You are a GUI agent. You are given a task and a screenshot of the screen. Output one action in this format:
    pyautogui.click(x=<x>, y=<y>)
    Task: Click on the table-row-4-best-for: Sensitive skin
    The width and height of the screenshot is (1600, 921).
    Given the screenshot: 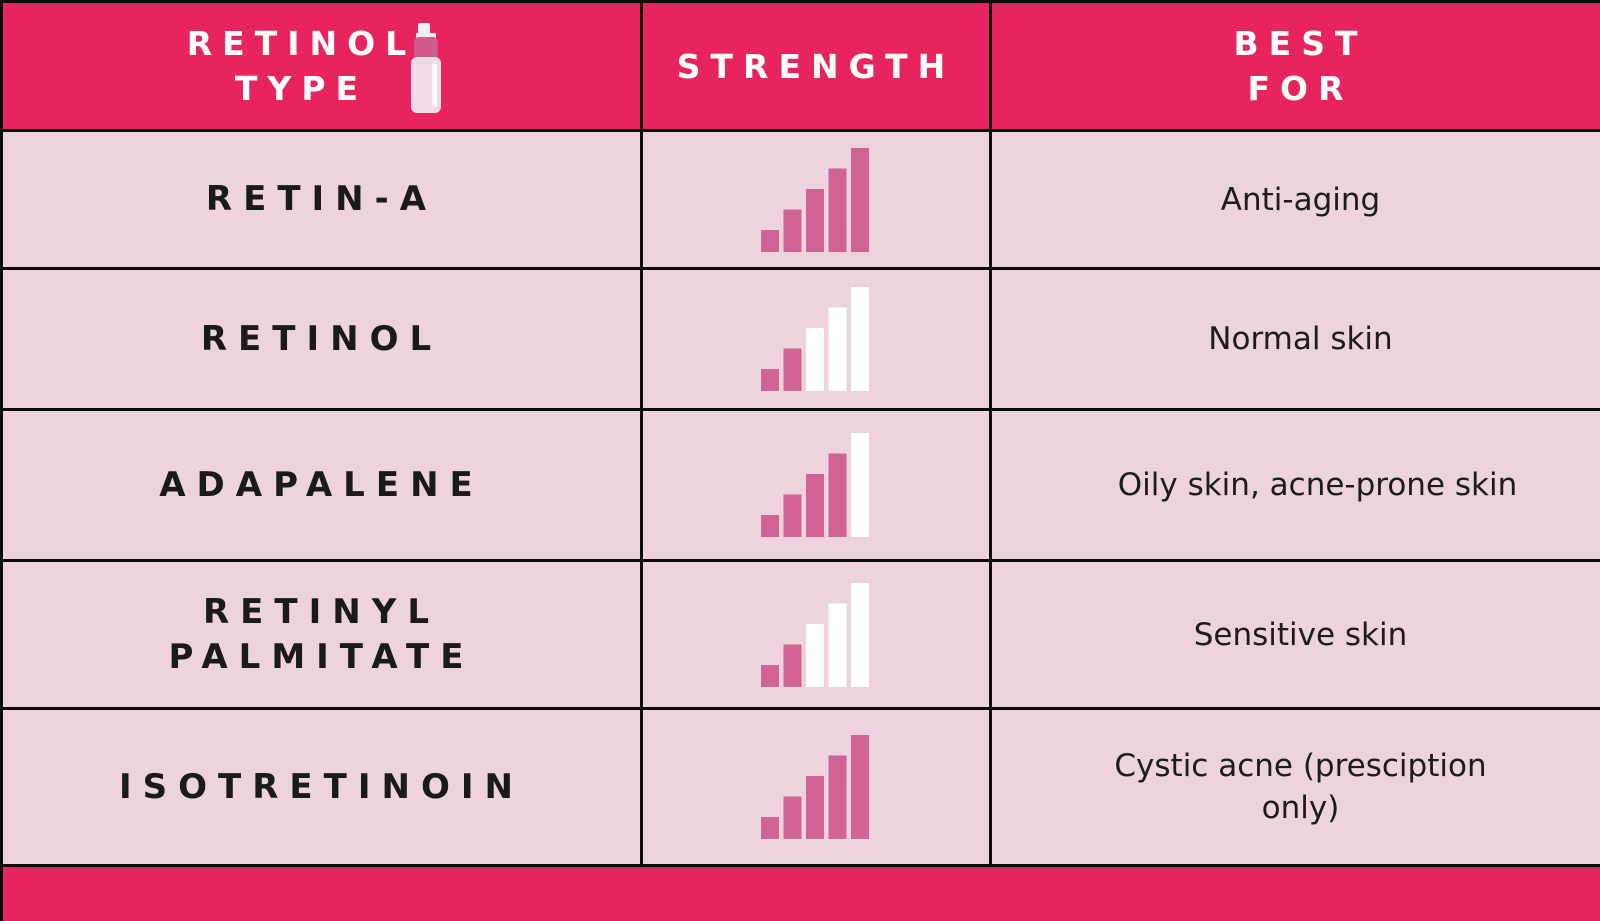 What is the action you would take?
    pyautogui.click(x=1296, y=634)
    